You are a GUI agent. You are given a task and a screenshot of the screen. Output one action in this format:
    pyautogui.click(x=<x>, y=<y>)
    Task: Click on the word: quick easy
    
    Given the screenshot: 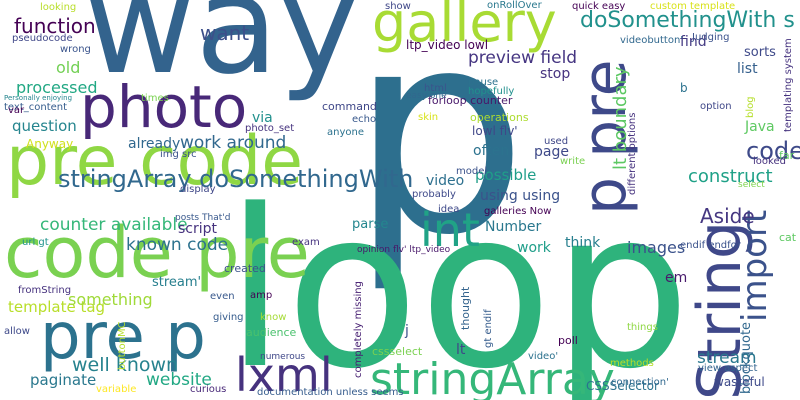 What is the action you would take?
    pyautogui.click(x=599, y=6)
    